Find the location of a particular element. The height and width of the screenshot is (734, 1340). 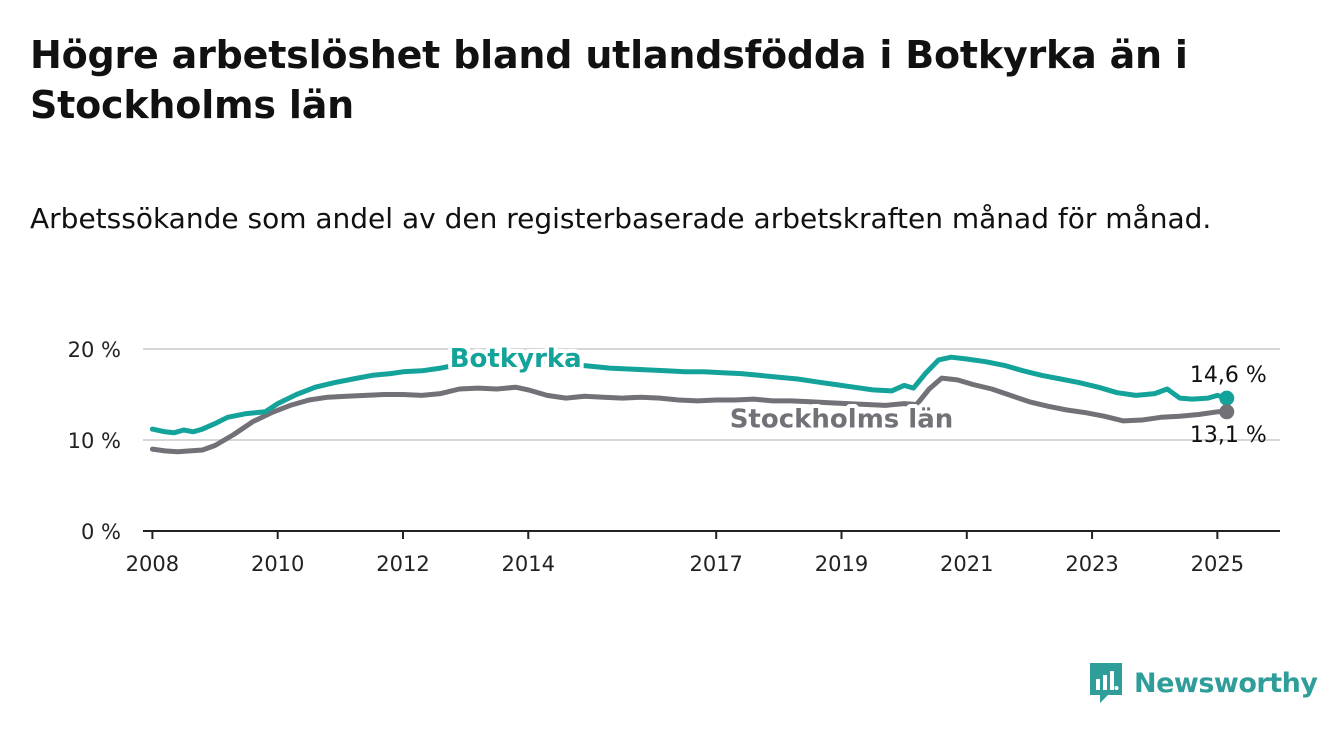

x-tick-label: 2008 is located at coordinates (152, 564).